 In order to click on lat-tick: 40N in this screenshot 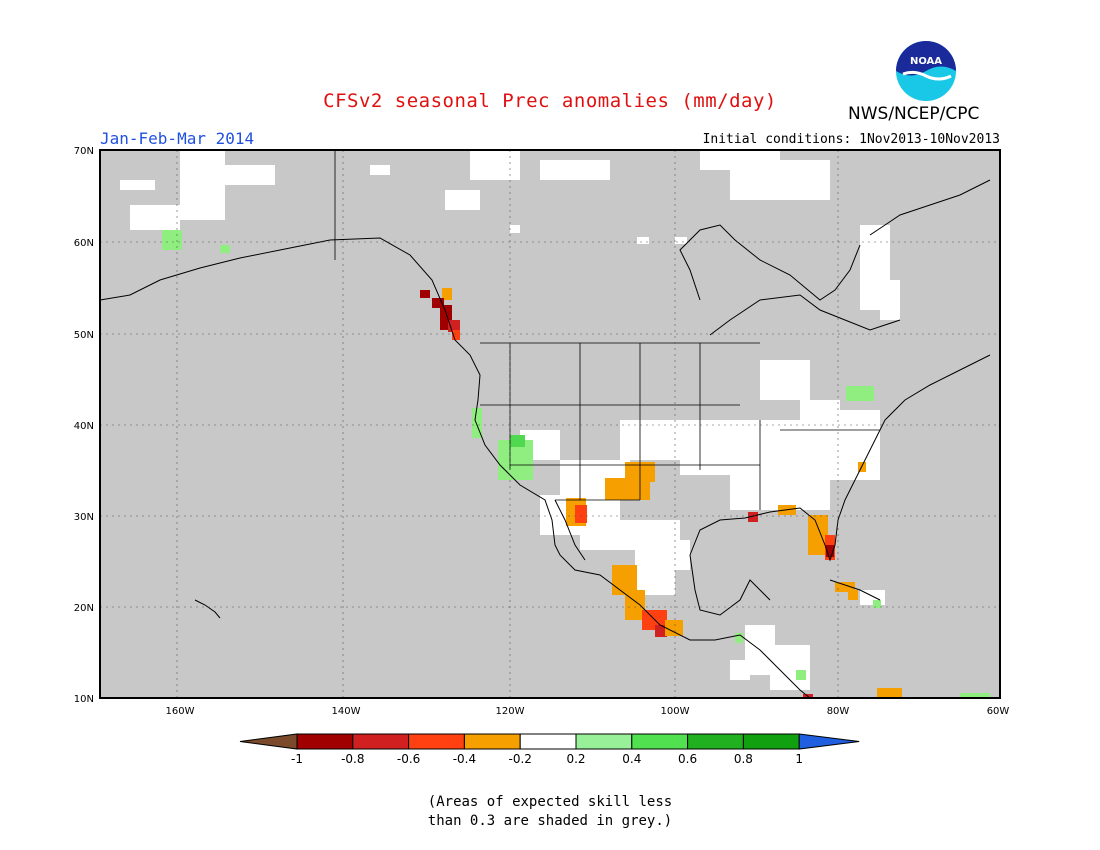, I will do `click(84, 426)`.